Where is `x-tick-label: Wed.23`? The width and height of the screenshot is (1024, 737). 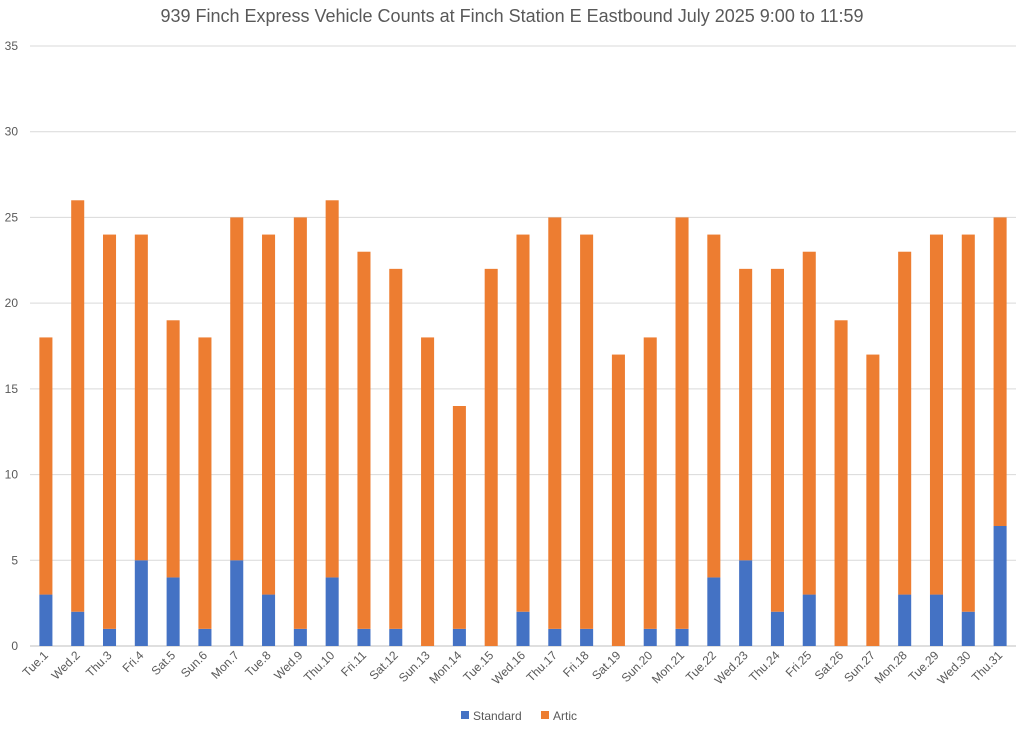 x-tick-label: Wed.23 is located at coordinates (731, 667).